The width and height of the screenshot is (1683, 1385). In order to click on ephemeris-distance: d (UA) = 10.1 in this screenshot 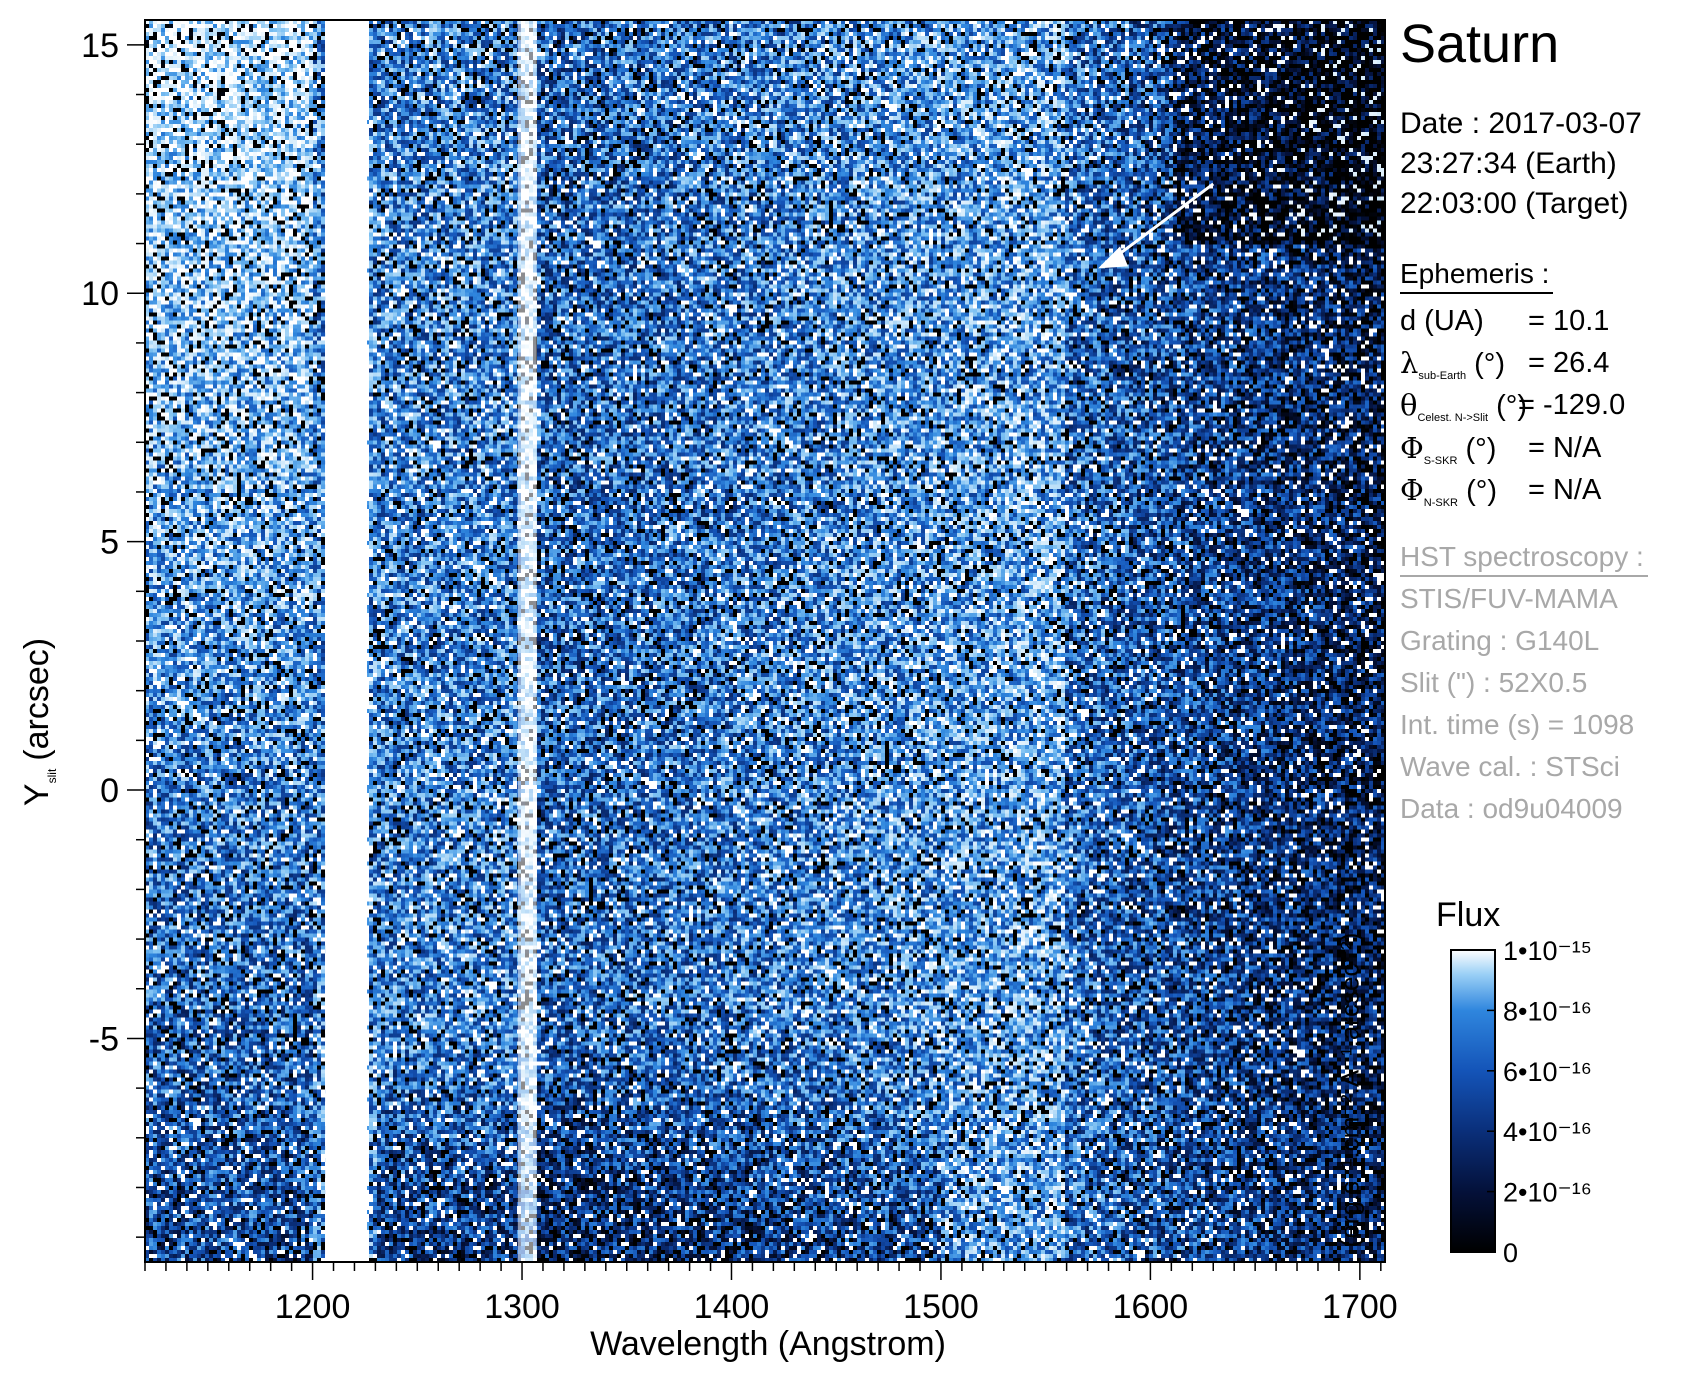, I will do `click(1504, 321)`.